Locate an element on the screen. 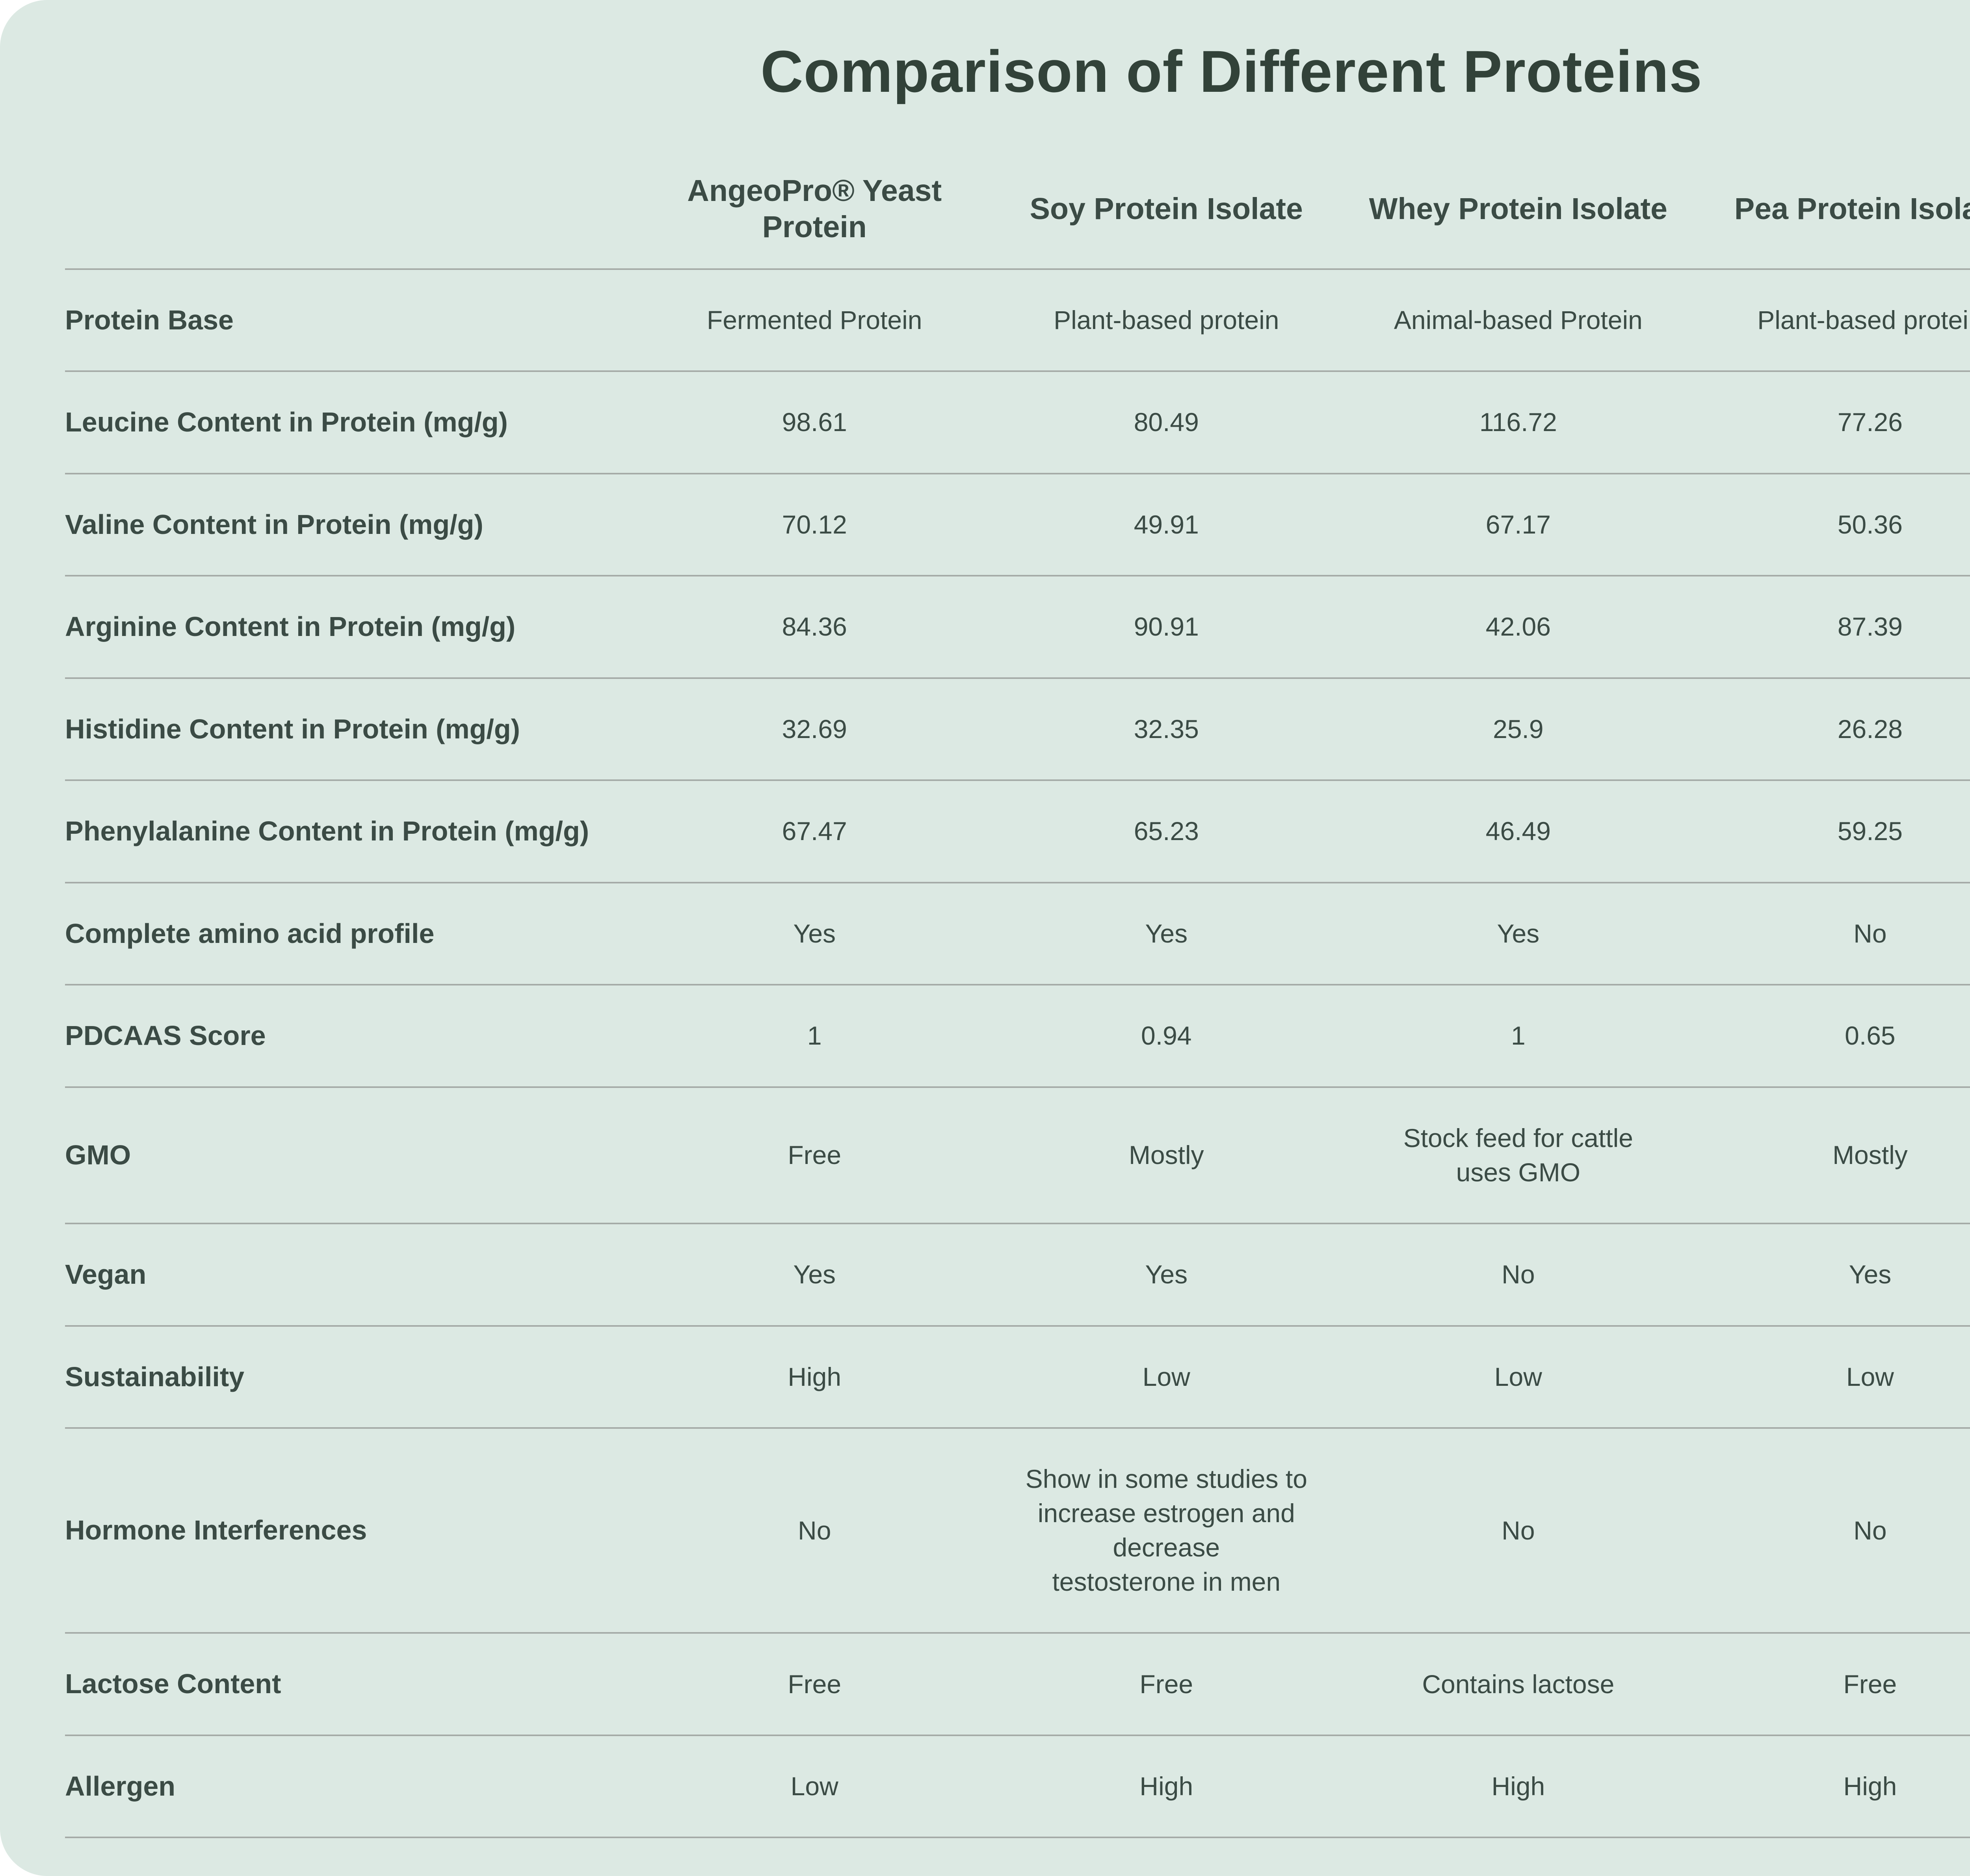  cell: 67.17 is located at coordinates (1518, 524).